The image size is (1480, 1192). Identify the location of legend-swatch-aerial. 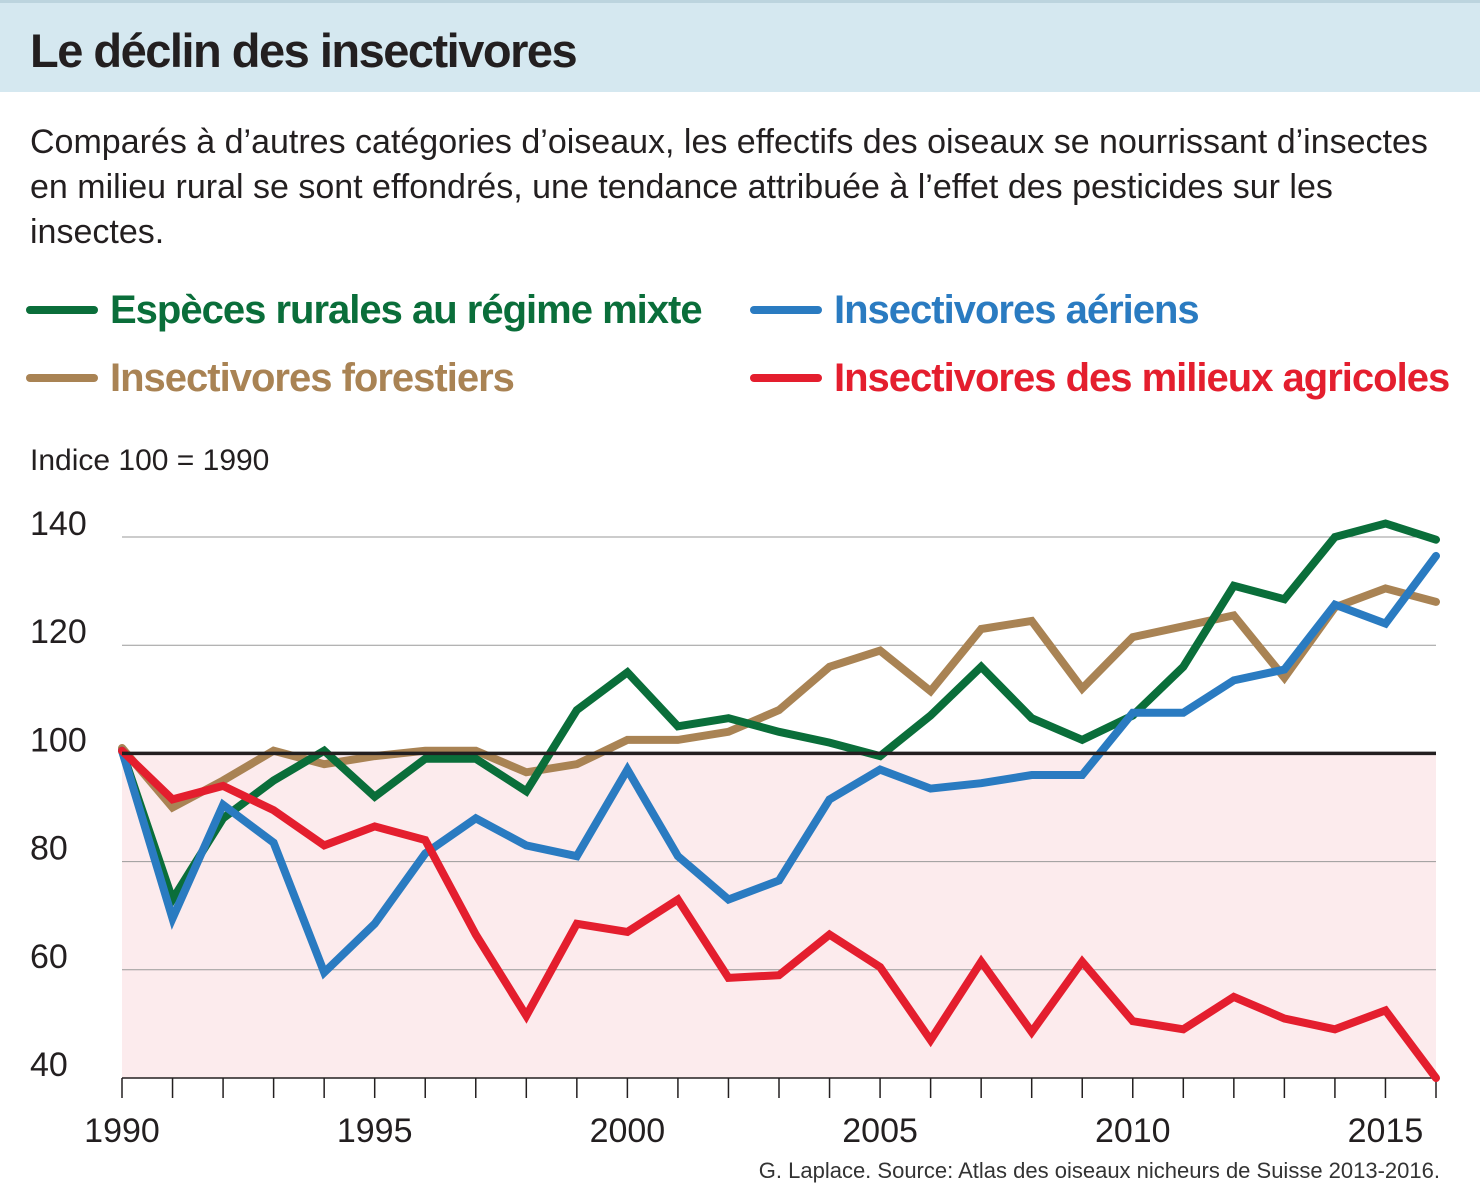
(786, 310).